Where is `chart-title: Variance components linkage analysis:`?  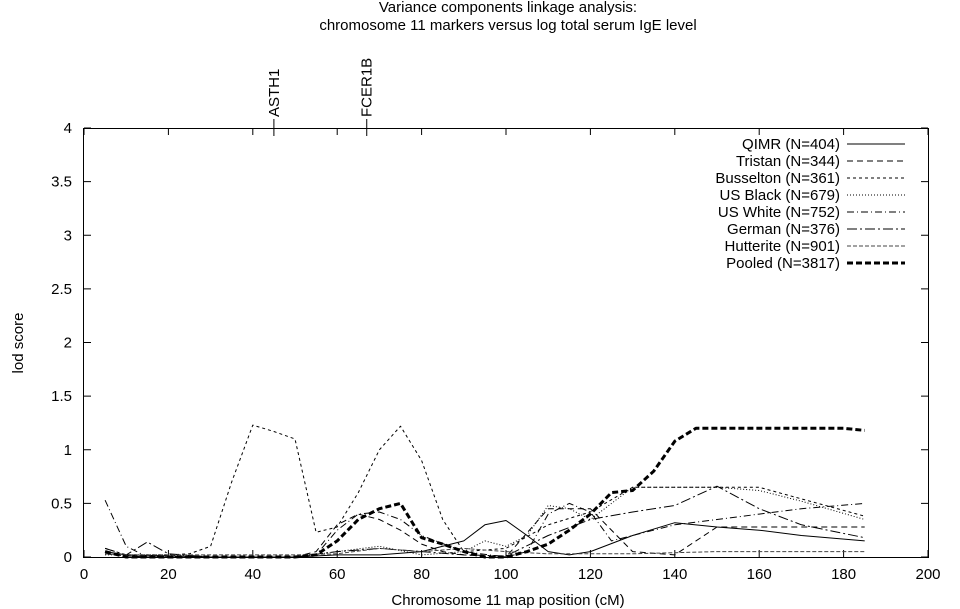 chart-title: Variance components linkage analysis: is located at coordinates (508, 8).